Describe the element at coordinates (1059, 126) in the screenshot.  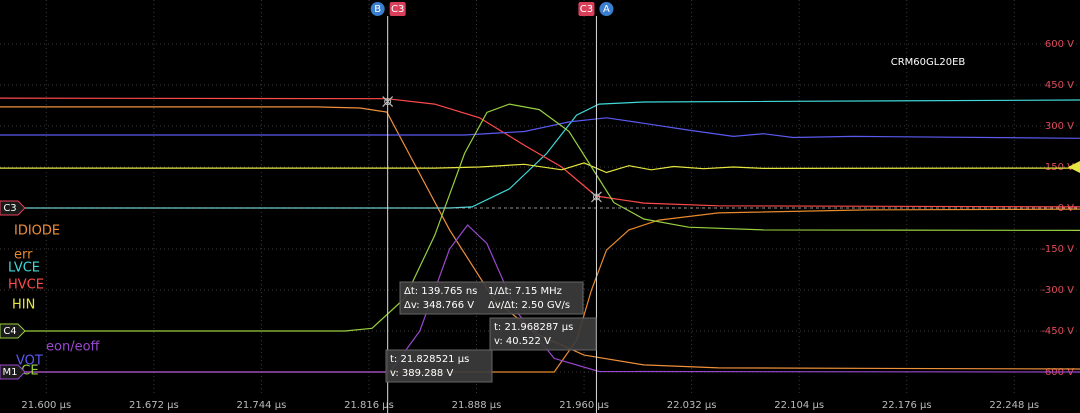
I see `y-tick-label: 300 V` at that location.